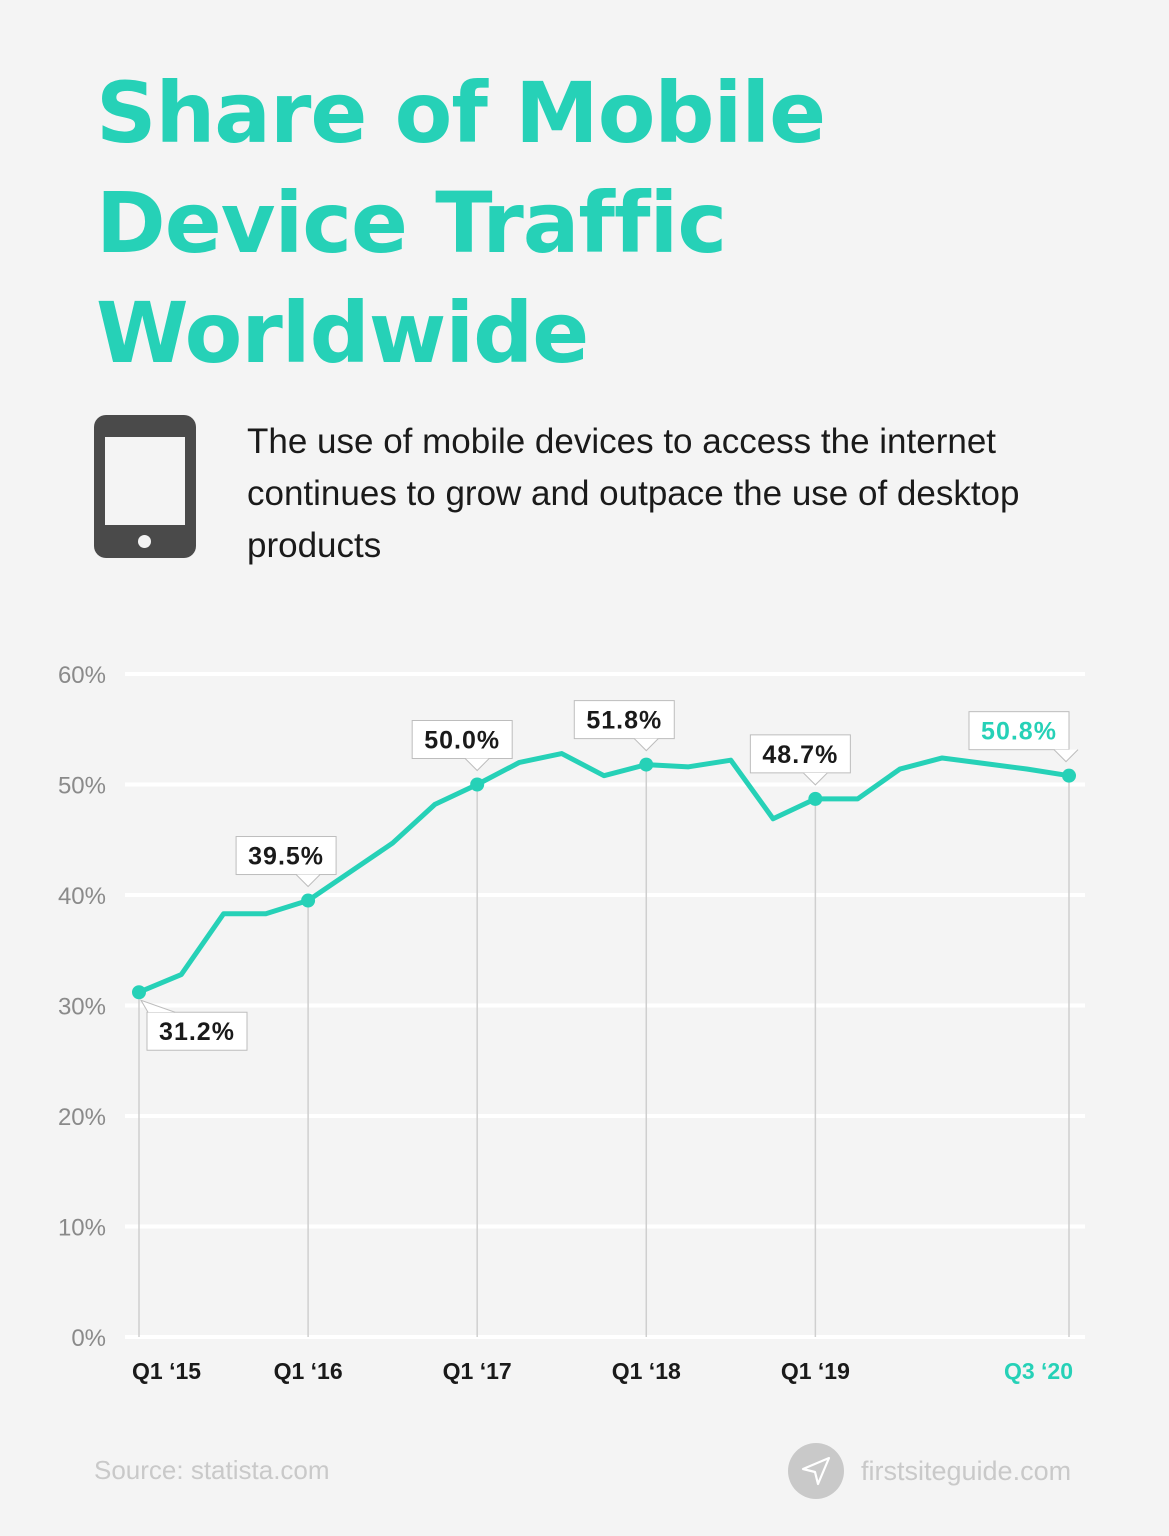 This screenshot has height=1536, width=1169. I want to click on data-label: 31.2%, so click(197, 1032).